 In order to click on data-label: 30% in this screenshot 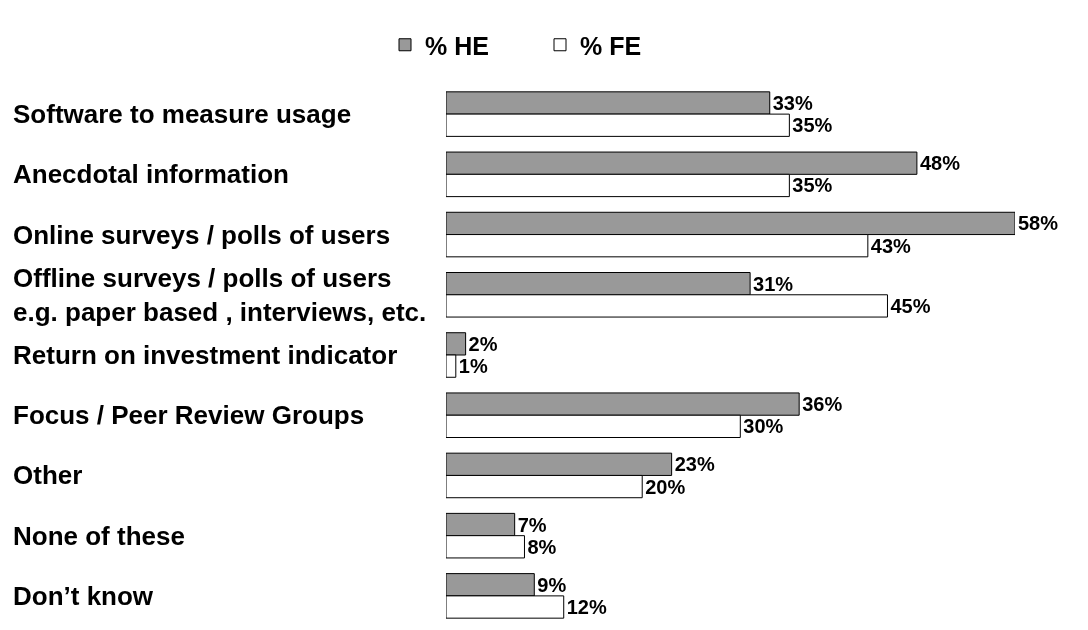, I will do `click(763, 426)`.